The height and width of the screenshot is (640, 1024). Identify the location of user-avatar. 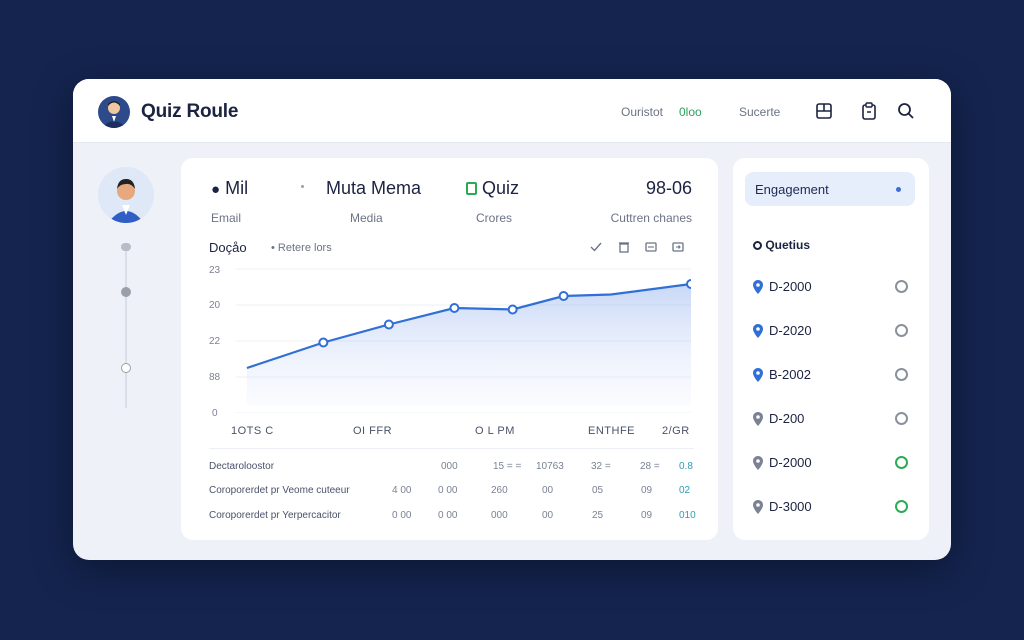
(126, 195).